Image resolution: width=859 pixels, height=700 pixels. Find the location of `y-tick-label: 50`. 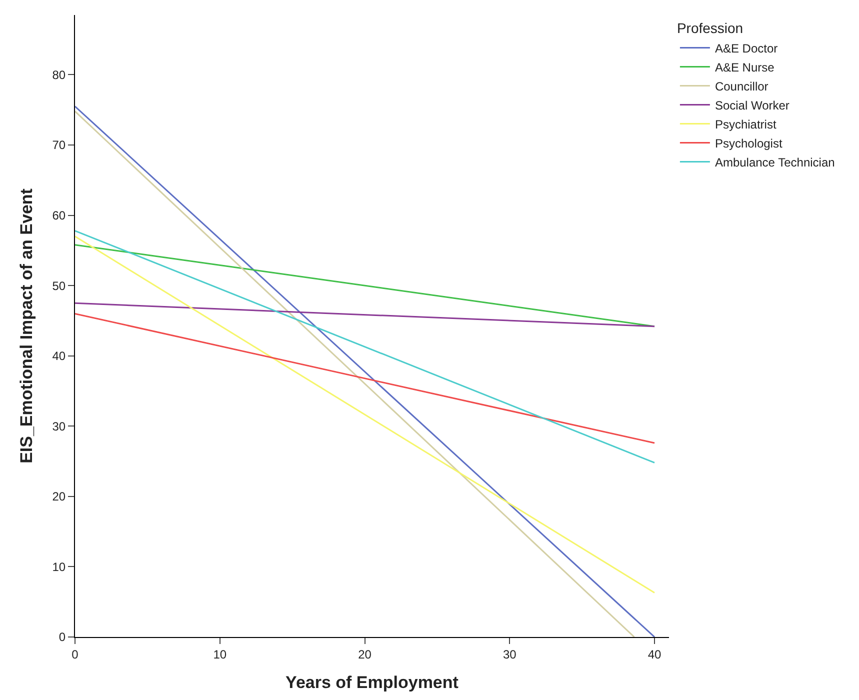

y-tick-label: 50 is located at coordinates (59, 285).